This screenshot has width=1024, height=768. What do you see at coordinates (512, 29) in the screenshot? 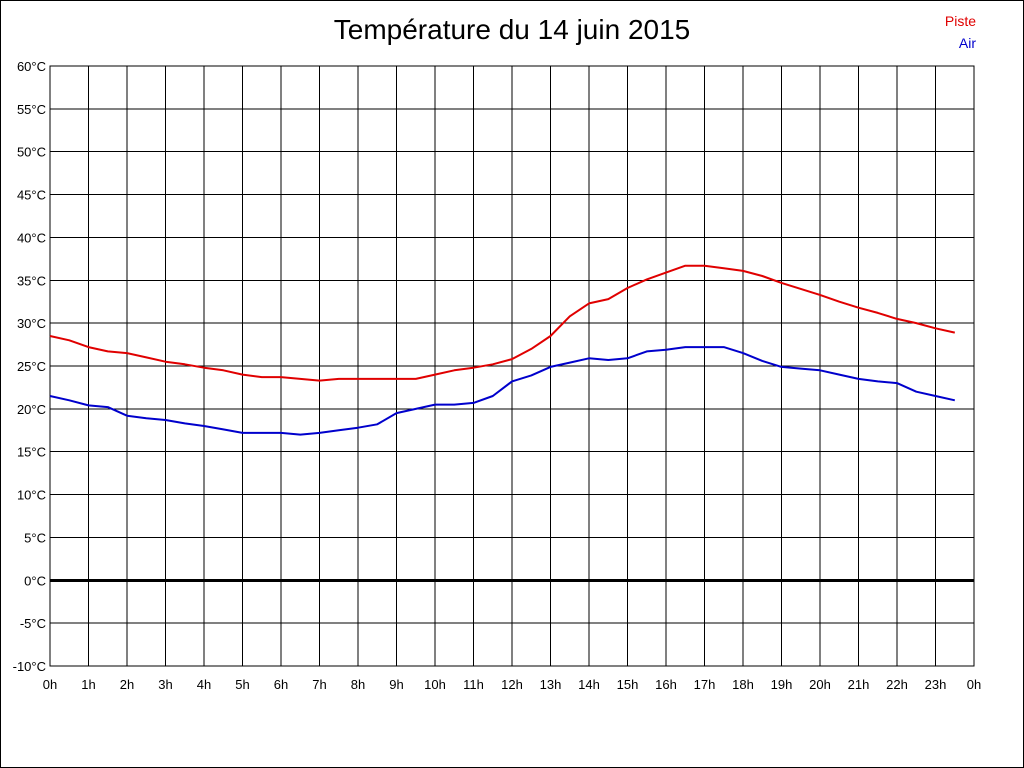
I see `chart-title: Température du 14 juin 2015` at bounding box center [512, 29].